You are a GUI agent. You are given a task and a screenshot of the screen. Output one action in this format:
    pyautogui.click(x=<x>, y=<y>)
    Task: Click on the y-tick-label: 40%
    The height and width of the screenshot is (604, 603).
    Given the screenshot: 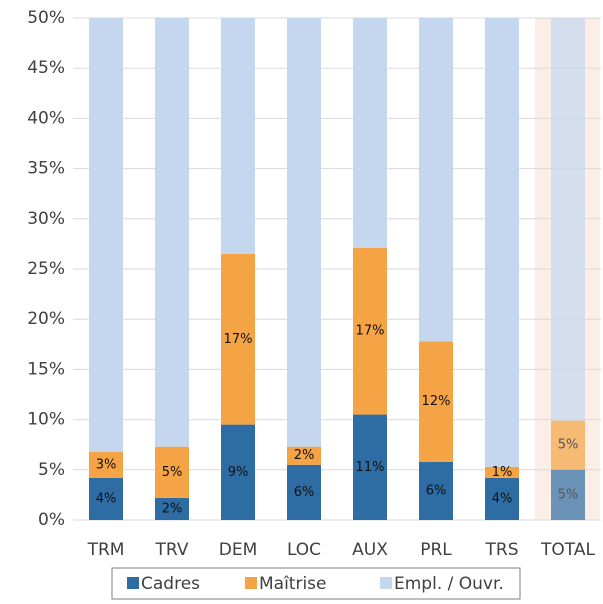 What is the action you would take?
    pyautogui.click(x=46, y=118)
    